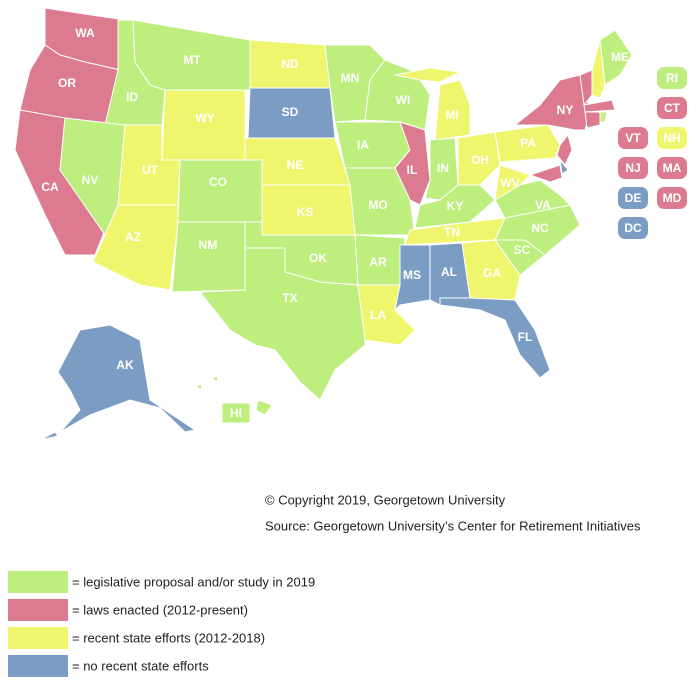  What do you see at coordinates (140, 665) in the screenshot?
I see `legend-label: = no recent state efforts` at bounding box center [140, 665].